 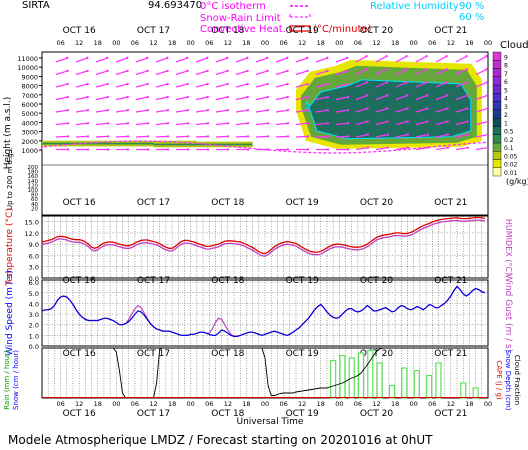 I want to click on height-tick-label: 9000, so click(x=29, y=77).